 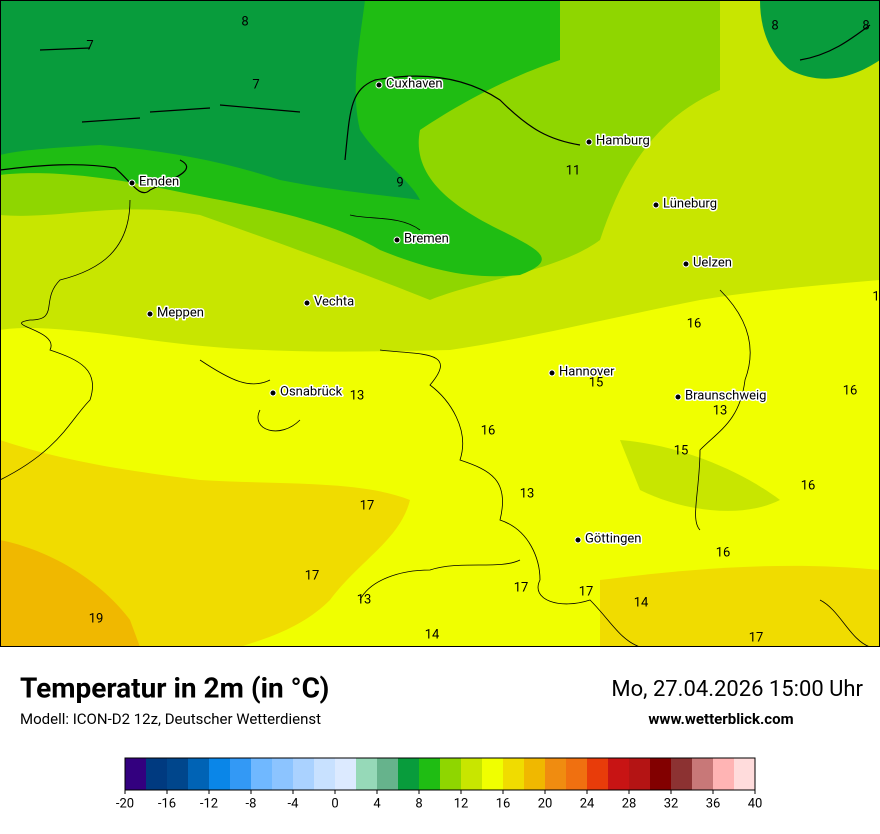 I want to click on colorbar-frame, so click(x=440, y=774).